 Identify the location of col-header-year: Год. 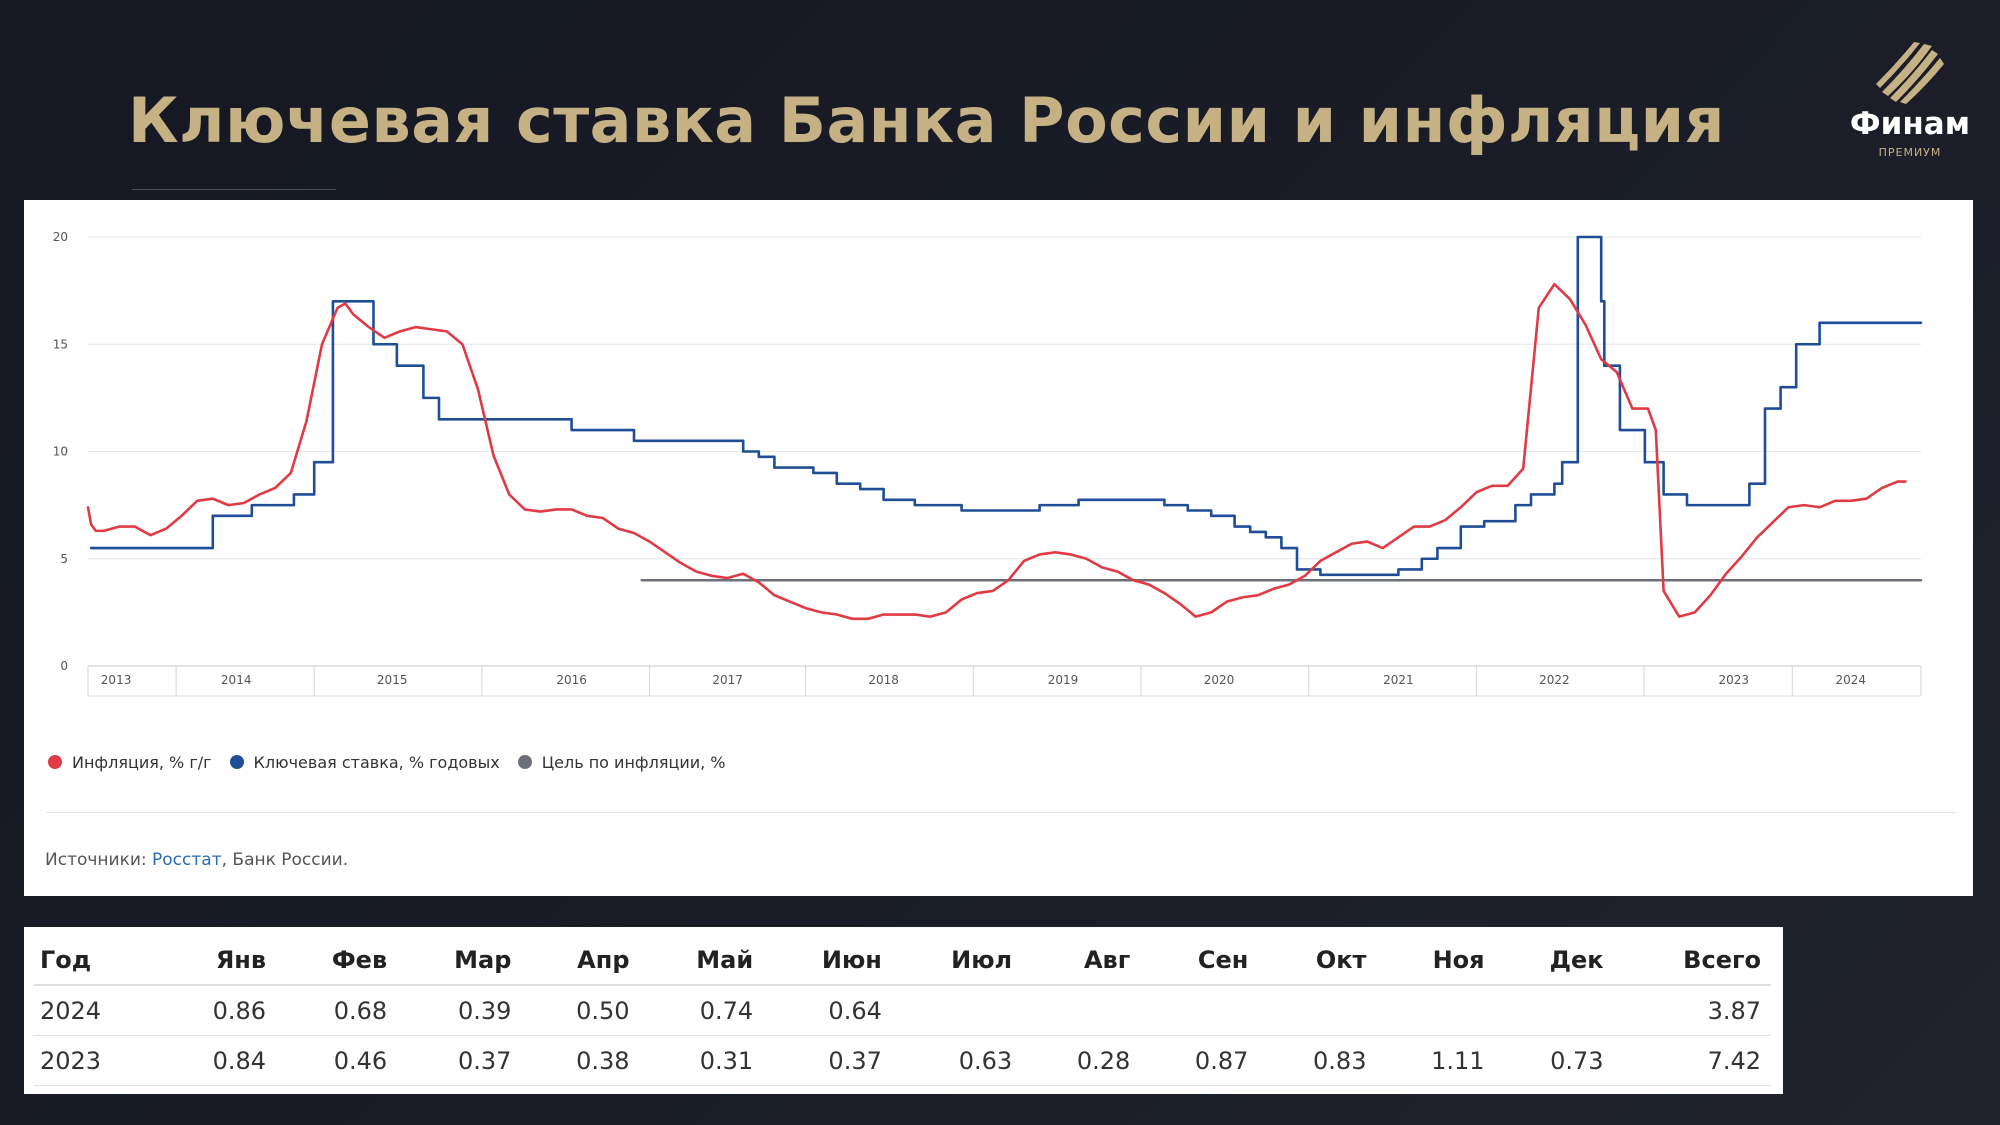
(96, 960).